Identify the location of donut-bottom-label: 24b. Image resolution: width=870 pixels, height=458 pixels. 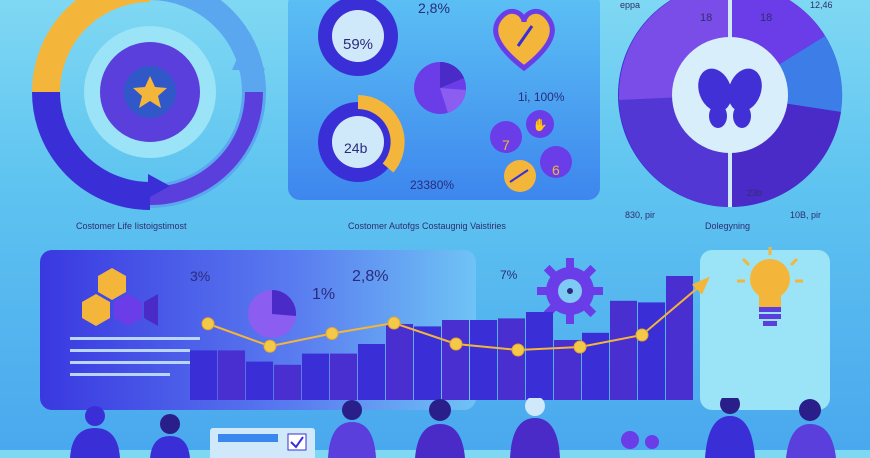
(356, 148).